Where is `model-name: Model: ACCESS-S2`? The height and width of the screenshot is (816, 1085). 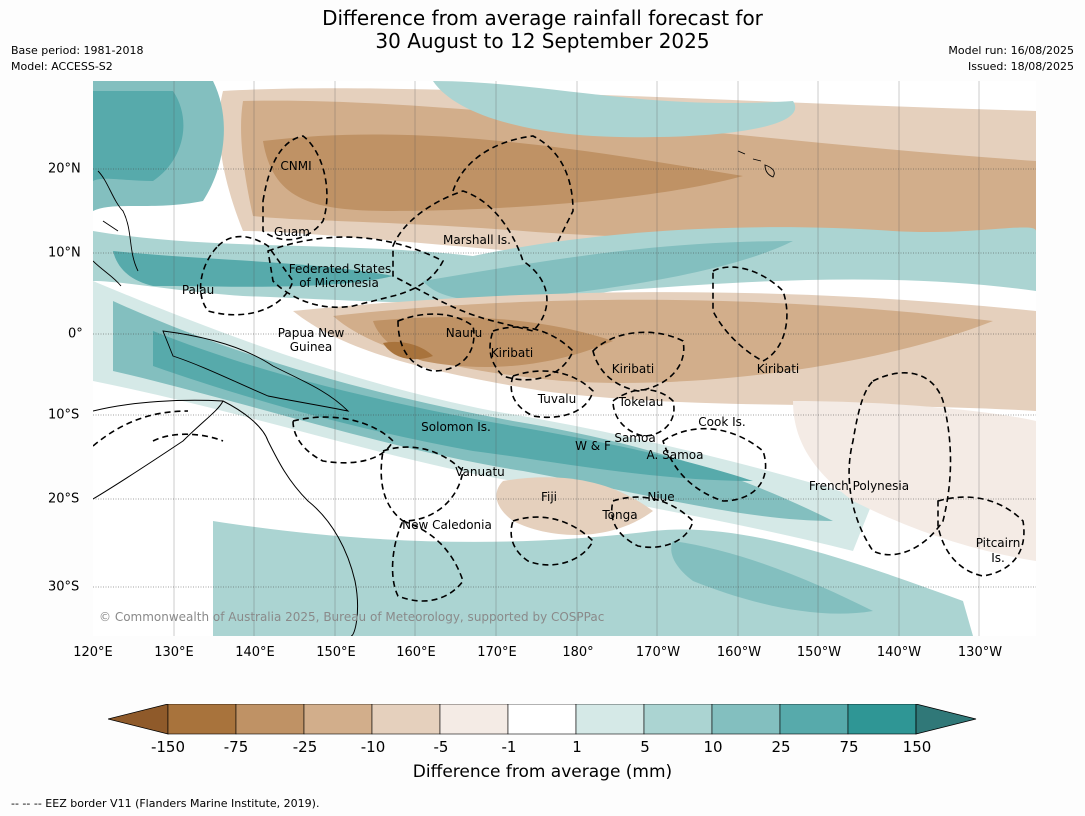 model-name: Model: ACCESS-S2 is located at coordinates (62, 66).